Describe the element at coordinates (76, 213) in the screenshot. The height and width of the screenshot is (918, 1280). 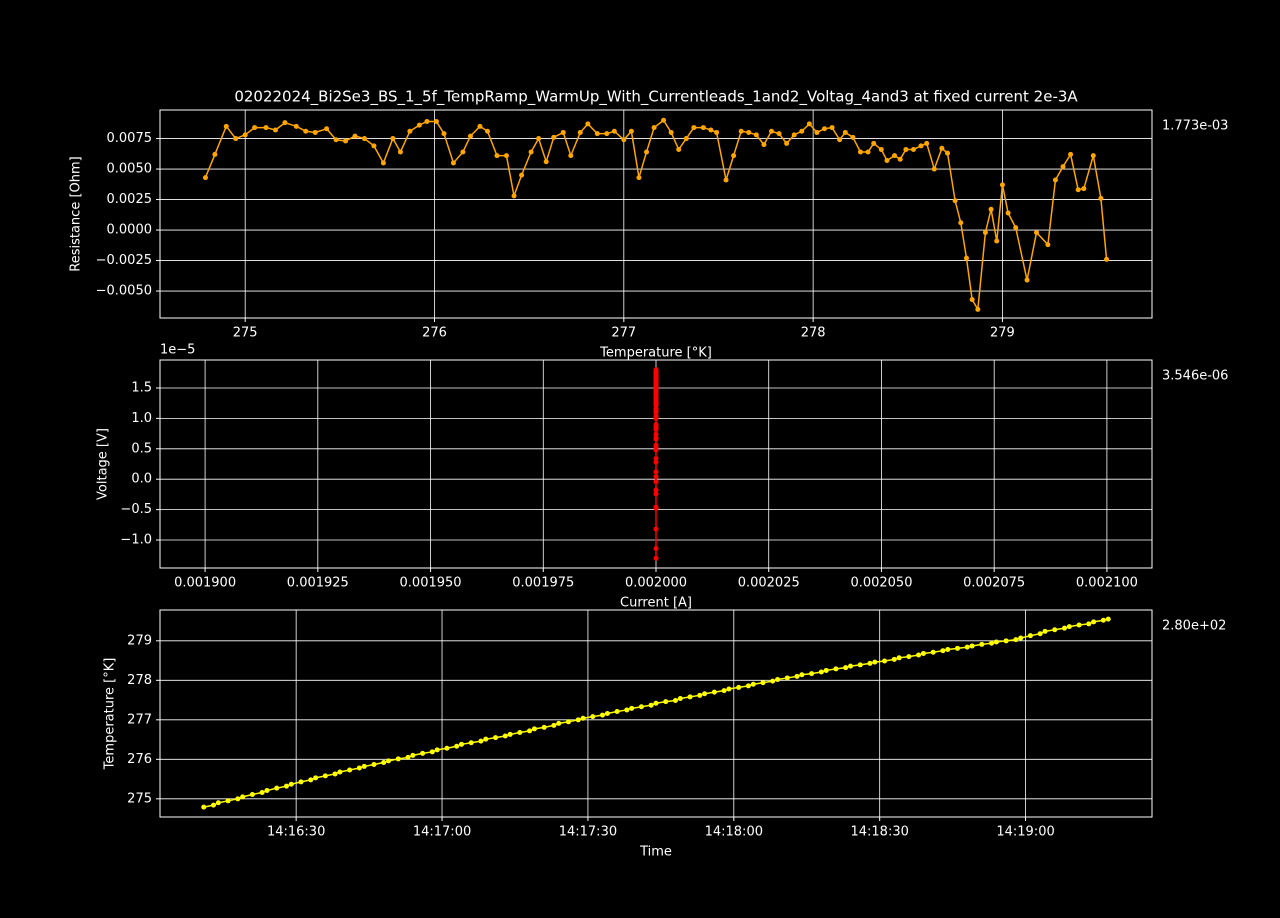
I see `y-axis-label: Resistance [Ohm]` at that location.